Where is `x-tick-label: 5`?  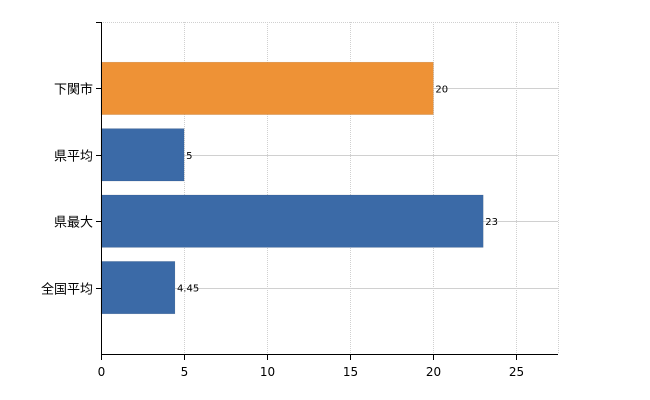 x-tick-label: 5 is located at coordinates (185, 372).